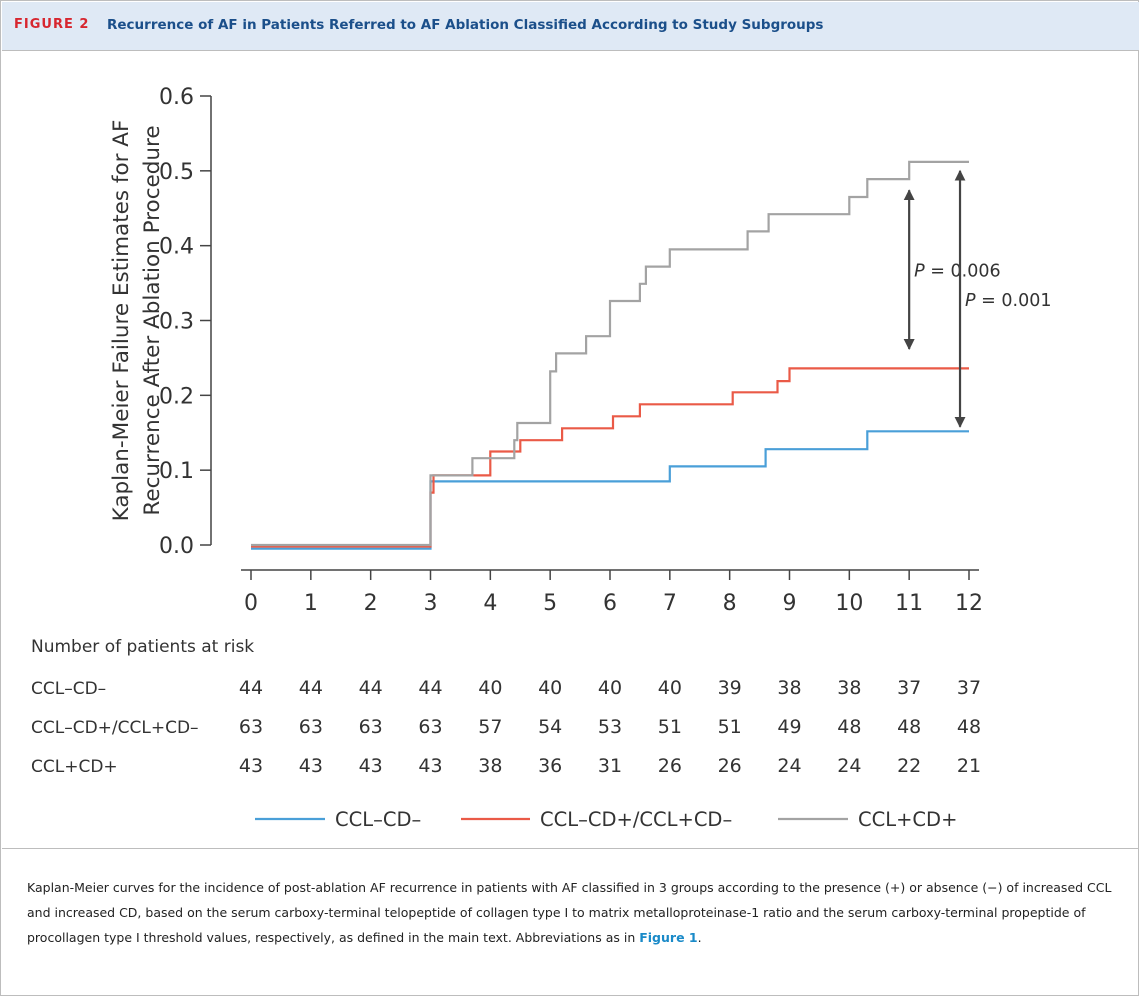 Image resolution: width=1141 pixels, height=998 pixels. I want to click on risk-row-label: CCL–CD+/CCL+CD–, so click(115, 728).